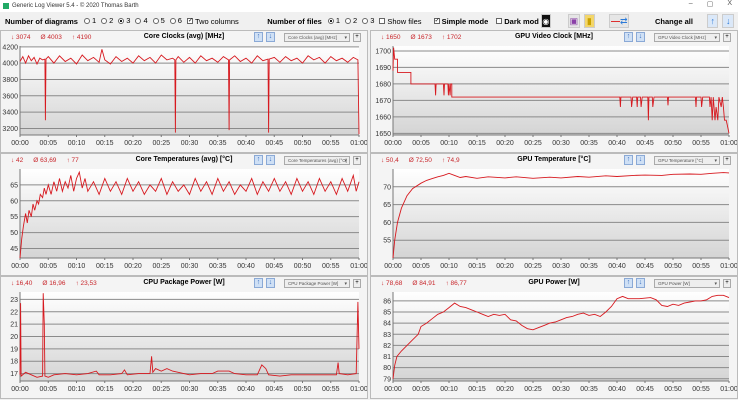  What do you see at coordinates (20, 266) in the screenshot?
I see `x-tick-label: 00:00` at bounding box center [20, 266].